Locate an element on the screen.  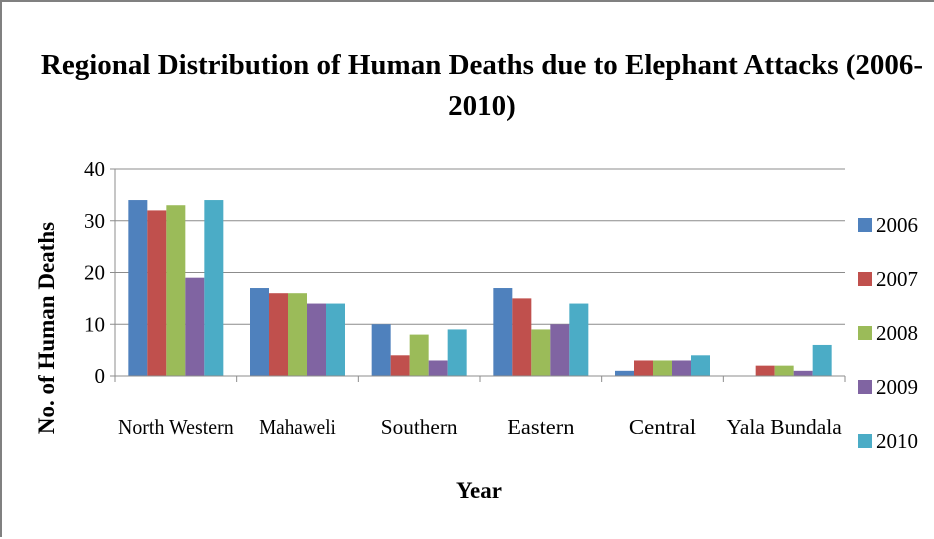
x-tick-label: North Western is located at coordinates (176, 427).